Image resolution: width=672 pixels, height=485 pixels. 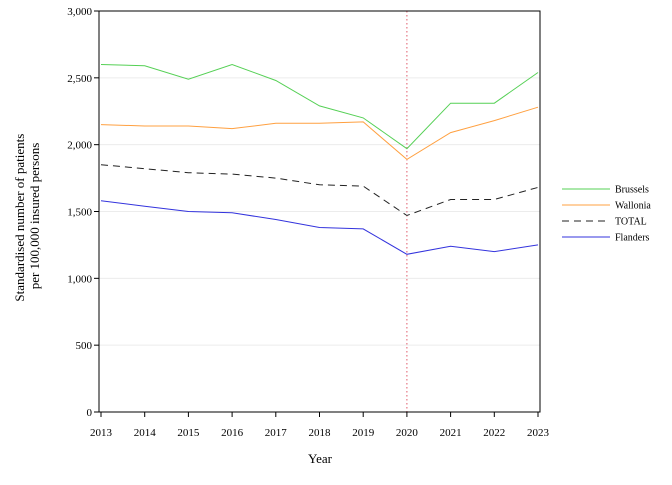 What do you see at coordinates (79, 213) in the screenshot?
I see `y-tick-label: 1,500` at bounding box center [79, 213].